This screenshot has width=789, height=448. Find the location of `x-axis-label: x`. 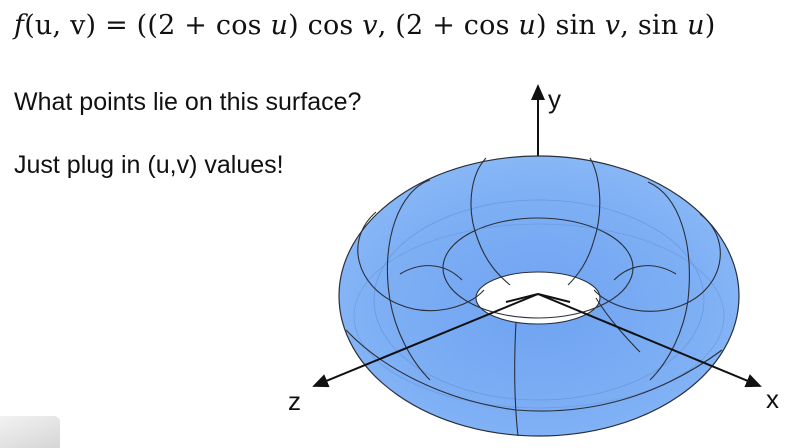

x-axis-label: x is located at coordinates (772, 399).